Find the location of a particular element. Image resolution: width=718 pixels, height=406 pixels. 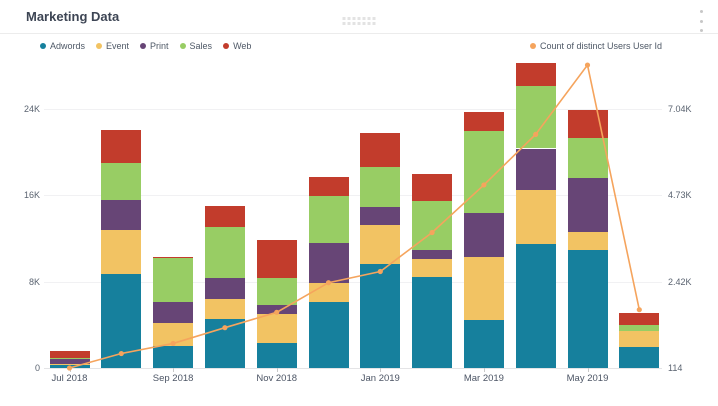

line-series-legend: Count of distinct Users User Id is located at coordinates (595, 46).